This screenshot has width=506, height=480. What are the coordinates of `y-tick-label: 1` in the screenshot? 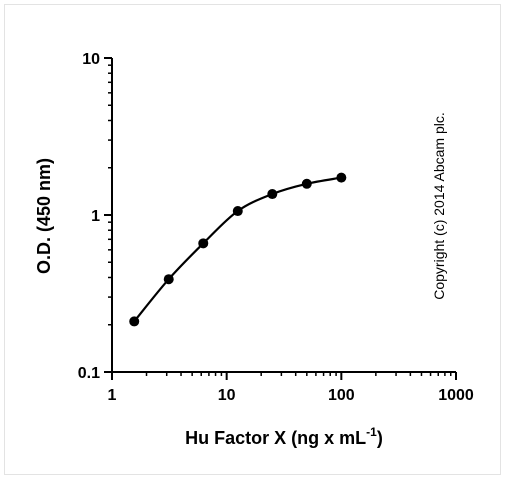 It's located at (95, 216).